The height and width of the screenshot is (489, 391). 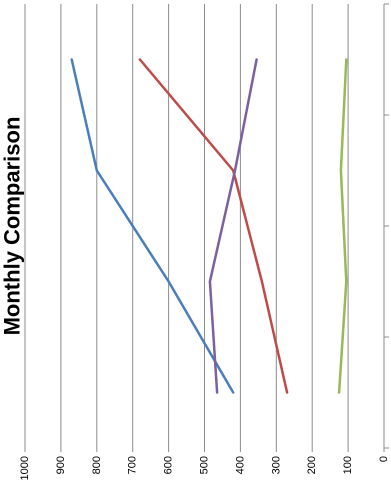 What do you see at coordinates (312, 465) in the screenshot?
I see `tick-label-200: 200` at bounding box center [312, 465].